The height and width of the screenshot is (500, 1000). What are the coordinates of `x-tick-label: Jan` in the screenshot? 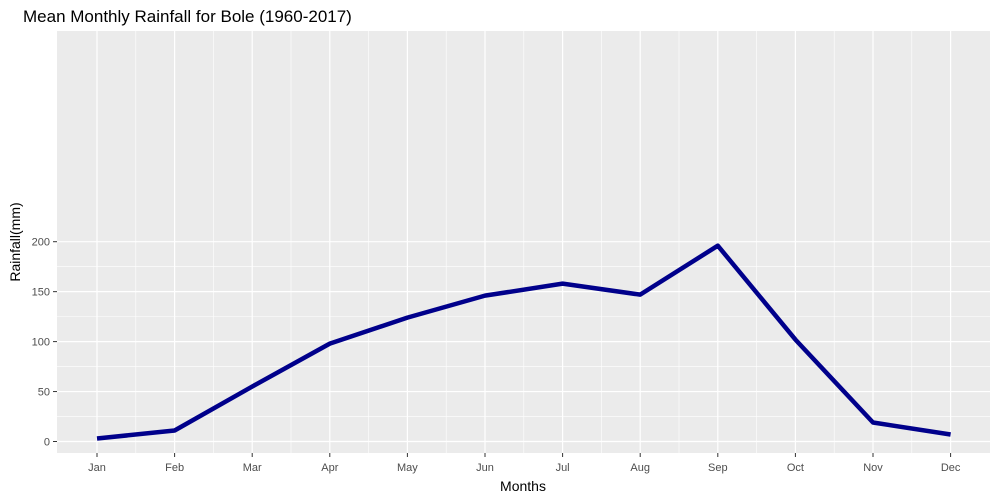 It's located at (97, 468).